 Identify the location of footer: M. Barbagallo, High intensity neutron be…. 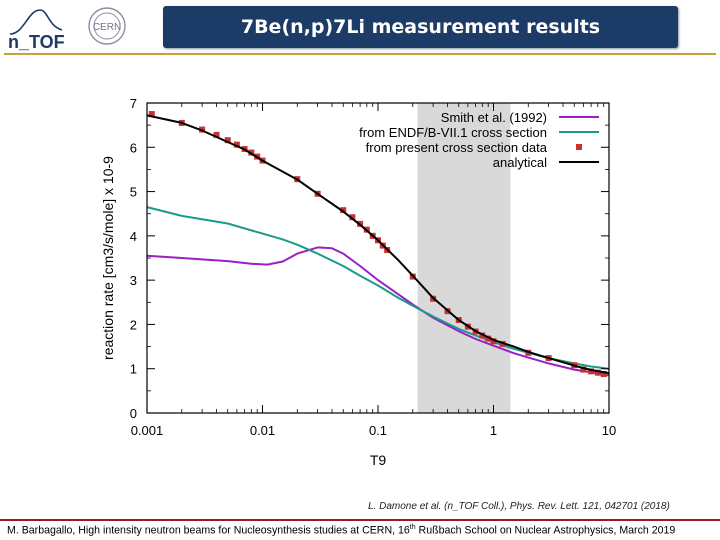
(341, 530).